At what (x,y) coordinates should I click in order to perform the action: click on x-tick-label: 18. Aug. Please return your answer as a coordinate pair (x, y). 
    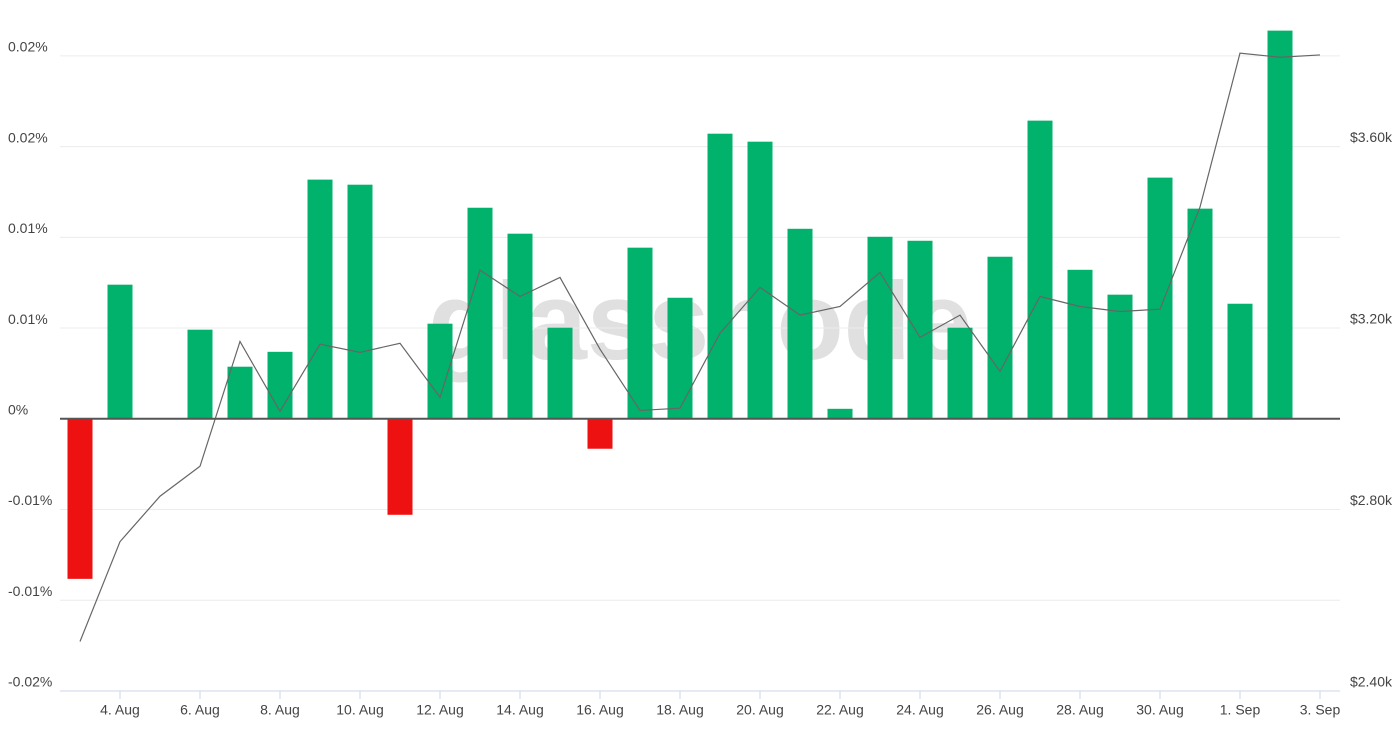
    Looking at the image, I should click on (680, 710).